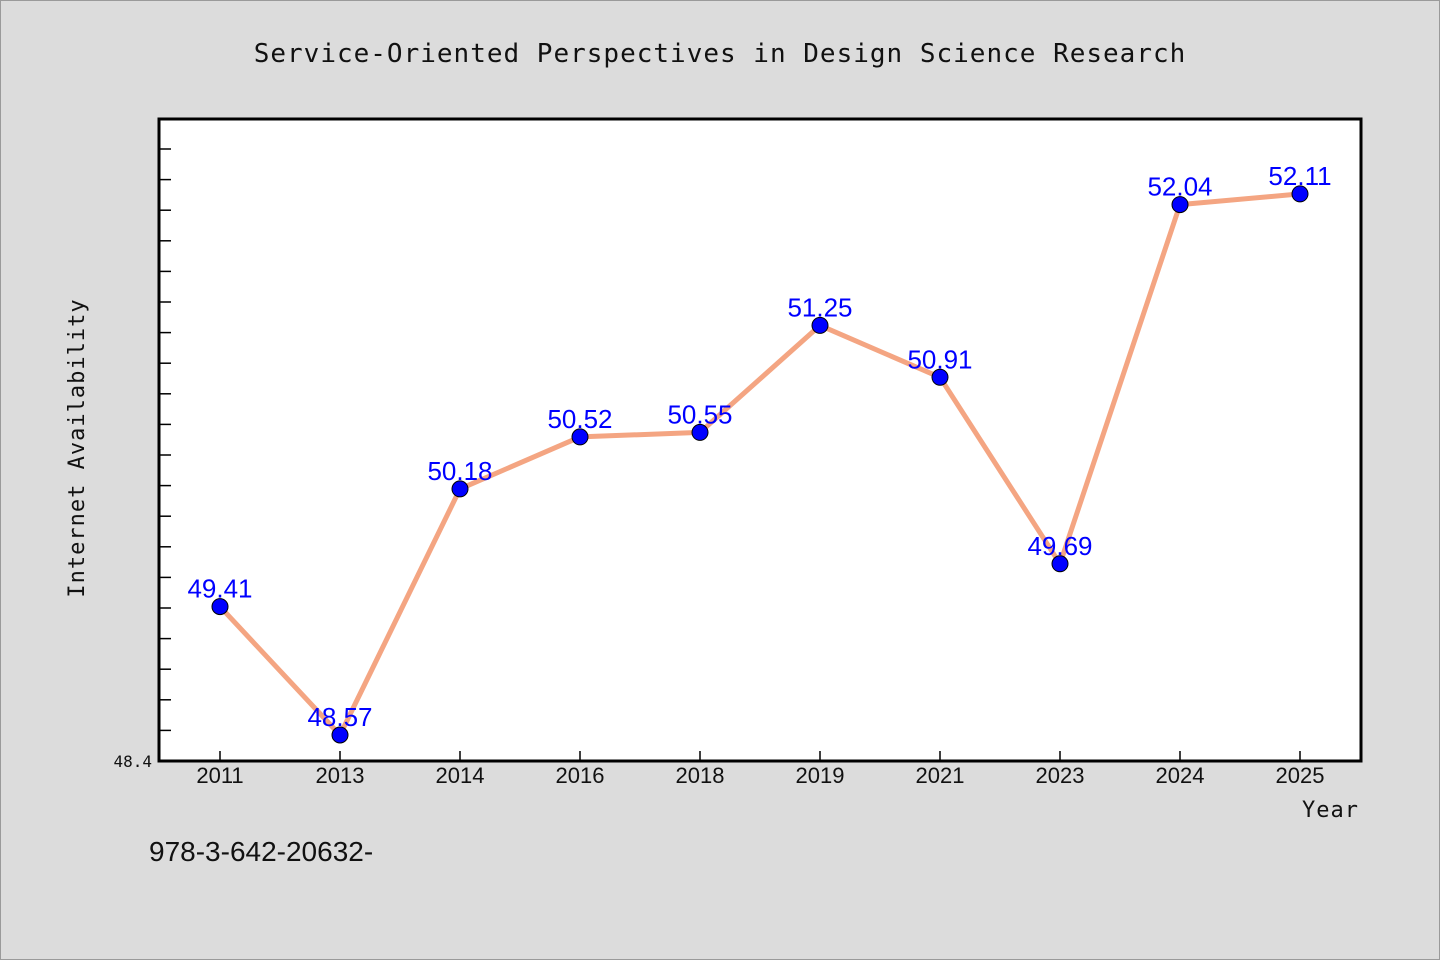 This screenshot has width=1440, height=960. Describe the element at coordinates (1330, 810) in the screenshot. I see `x-axis-label: Year` at that location.